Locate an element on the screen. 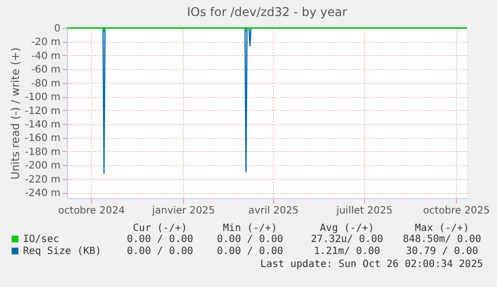 This screenshot has width=497, height=287. legend-label: Req Size (KB) is located at coordinates (62, 251).